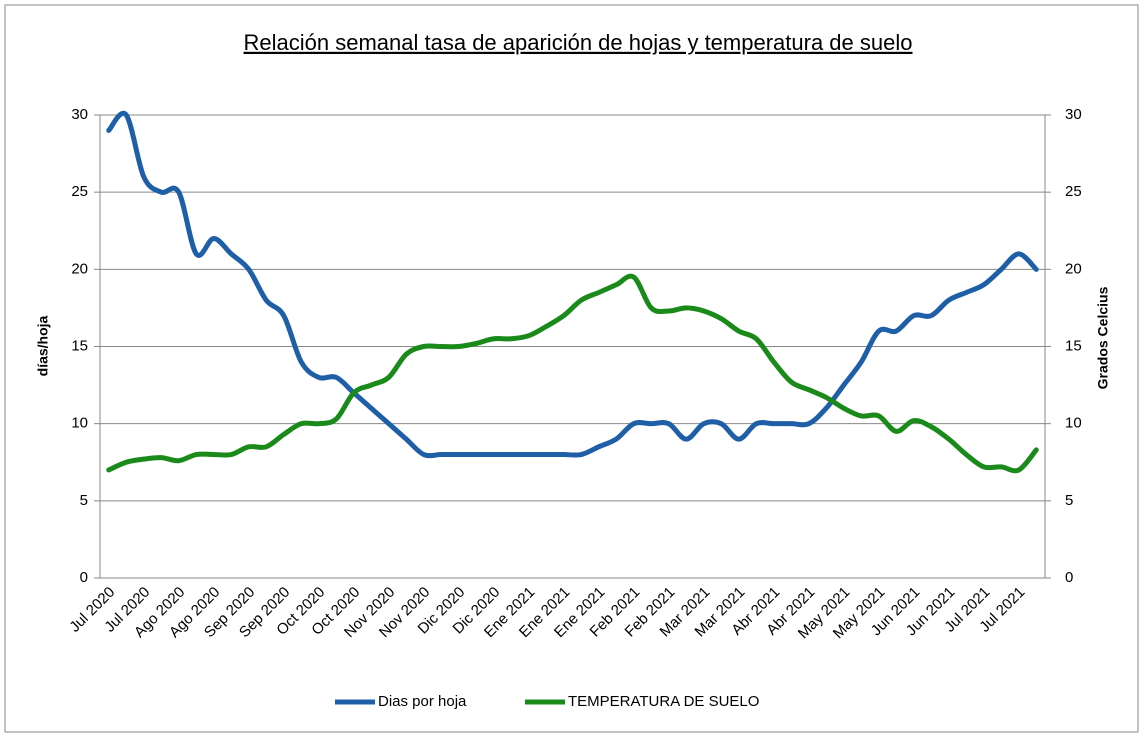 The image size is (1144, 742). Describe the element at coordinates (84, 577) in the screenshot. I see `y-tick-label: 0` at that location.